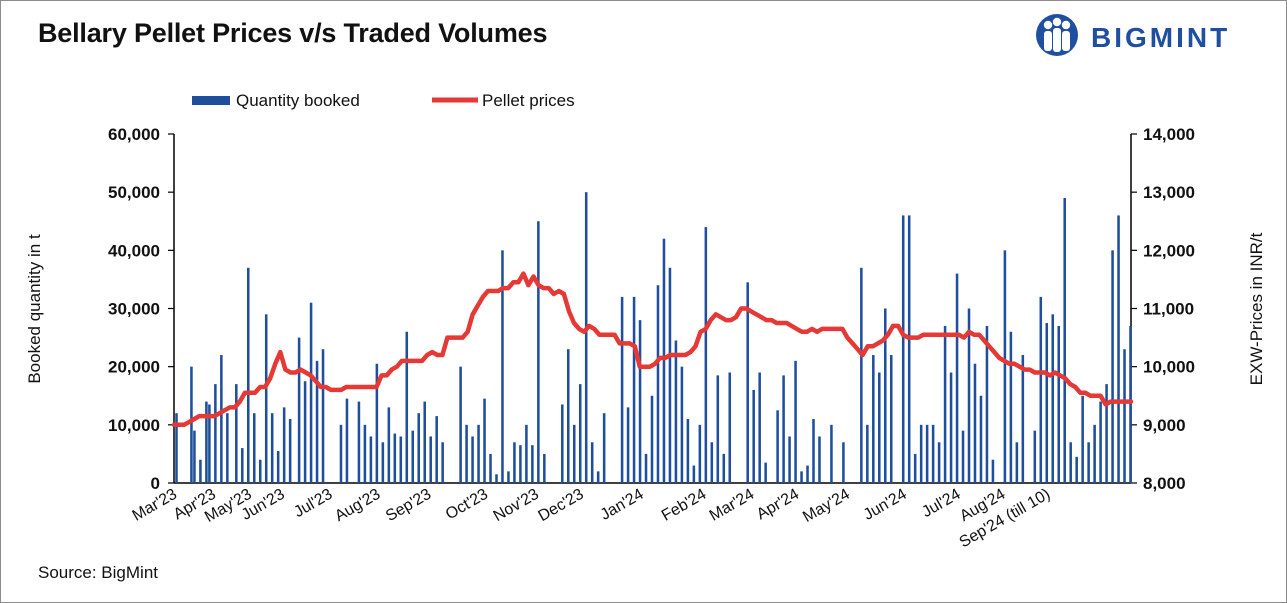 Image resolution: width=1287 pixels, height=603 pixels. What do you see at coordinates (561, 505) in the screenshot?
I see `x-tick-label: Dec'23` at bounding box center [561, 505].